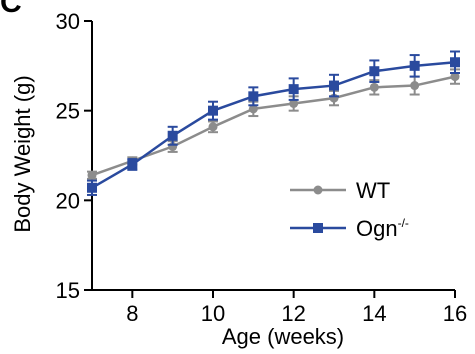 This screenshot has width=475, height=354. What do you see at coordinates (293, 313) in the screenshot?
I see `x-tick-label: 12` at bounding box center [293, 313].